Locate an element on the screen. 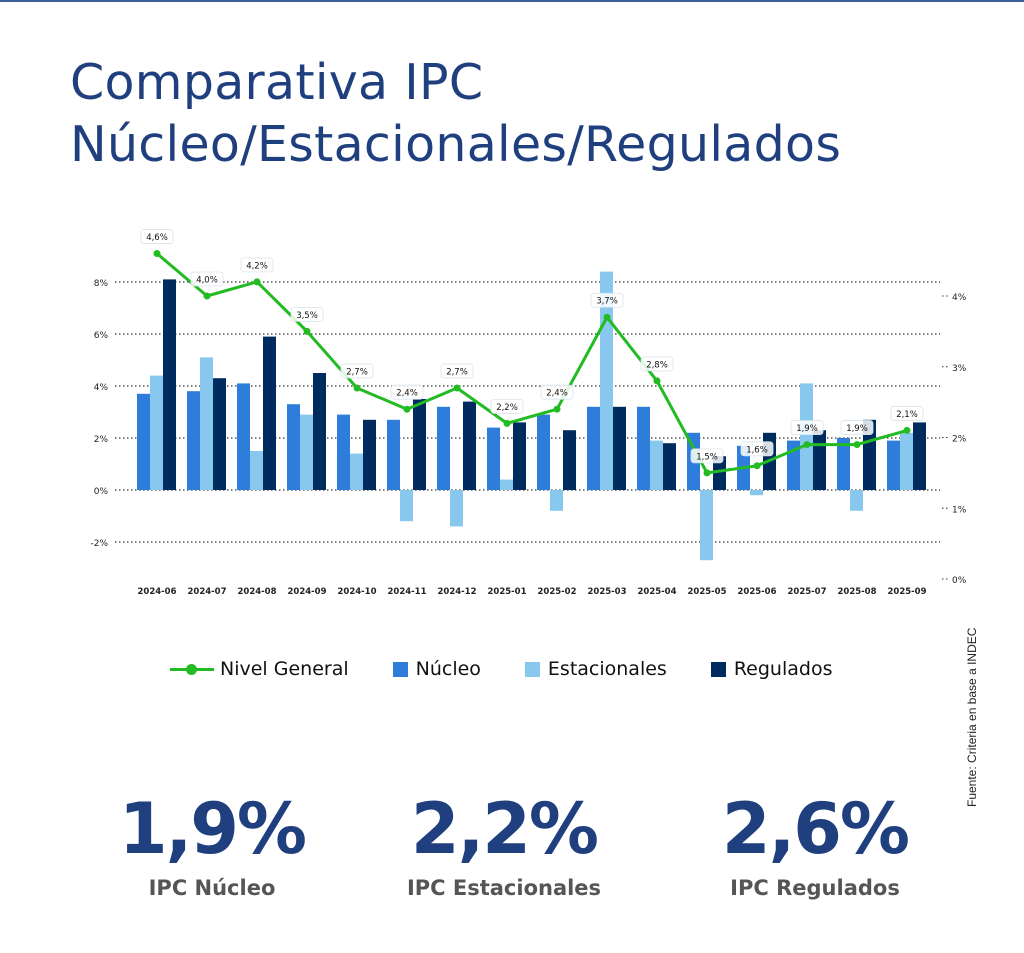 The height and width of the screenshot is (953, 1024). x-tick-label: 2025-09 is located at coordinates (906, 592).